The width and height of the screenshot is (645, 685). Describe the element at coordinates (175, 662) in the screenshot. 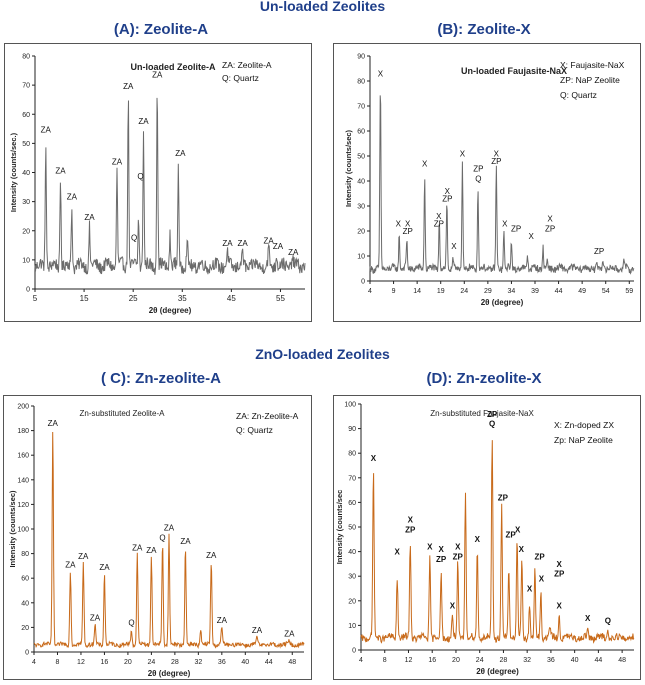

I see `x-tick-label: 28` at that location.